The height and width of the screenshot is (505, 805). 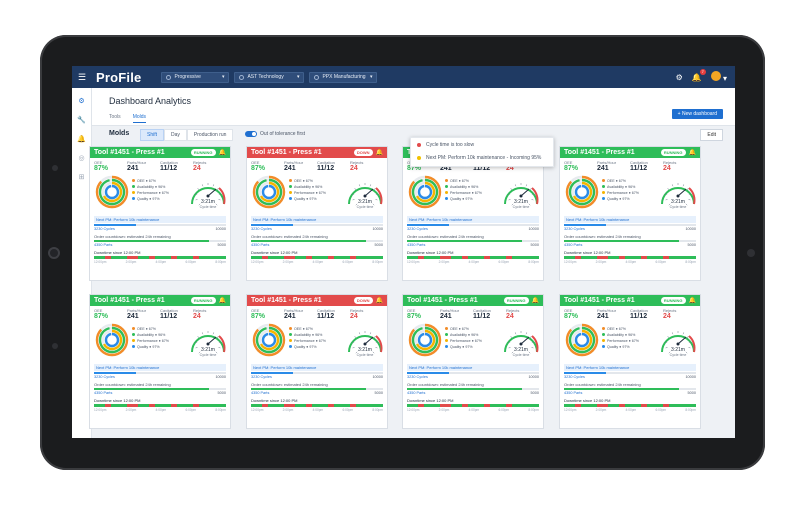 What do you see at coordinates (160, 410) in the screenshot?
I see `timeline-ticks: 12:00pm 2:00pm 4:00pm 6:00pm 8:00pm` at bounding box center [160, 410].